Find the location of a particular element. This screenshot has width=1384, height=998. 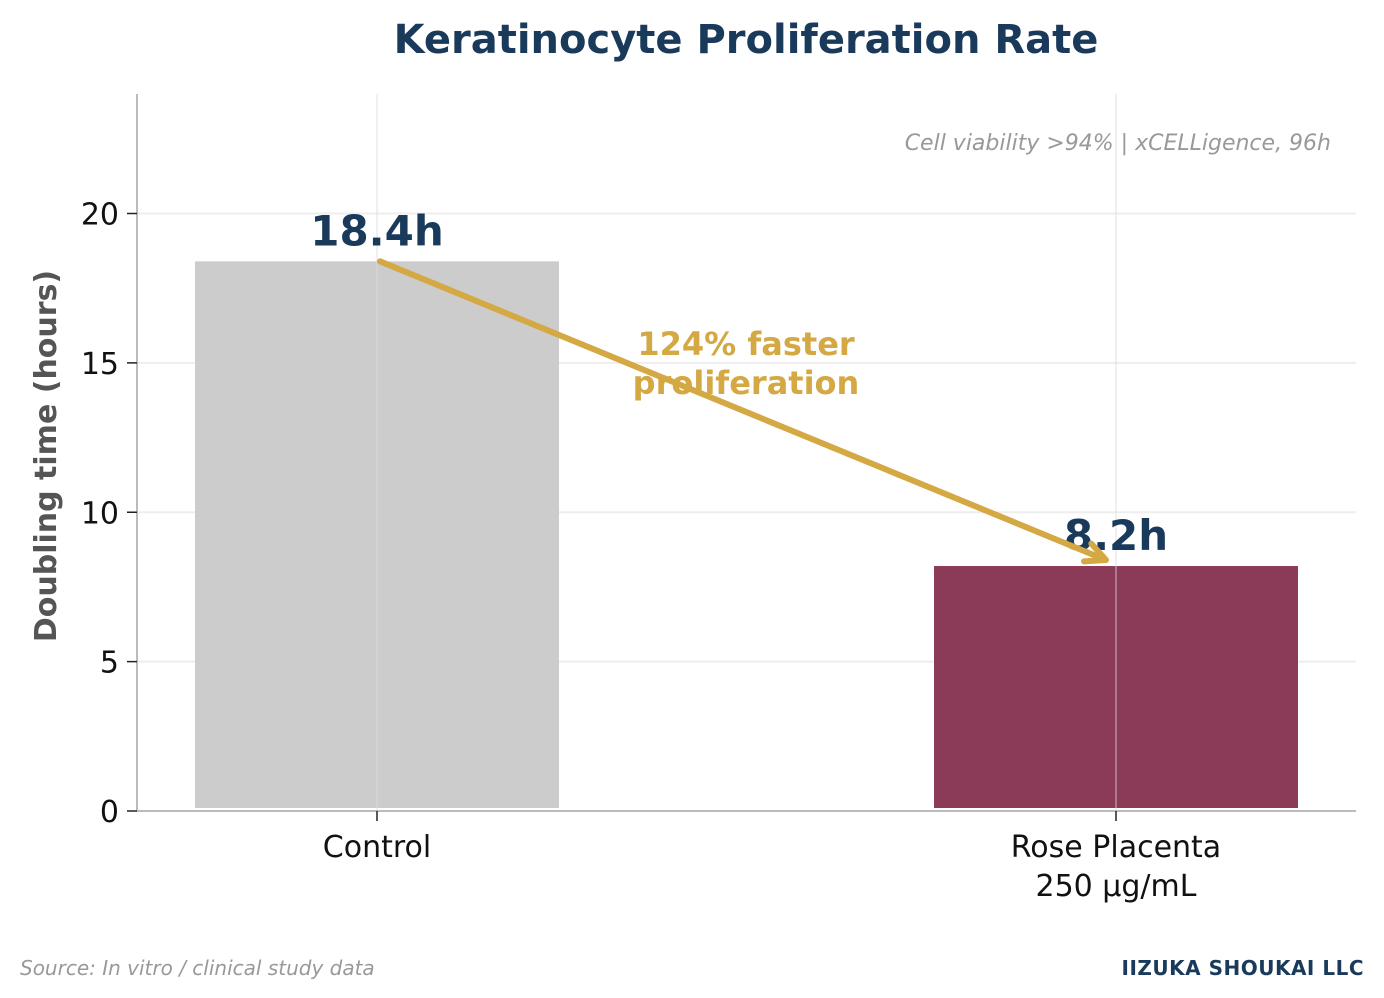

chart-title: Keratinocyte Proliferation Rate is located at coordinates (746, 40).